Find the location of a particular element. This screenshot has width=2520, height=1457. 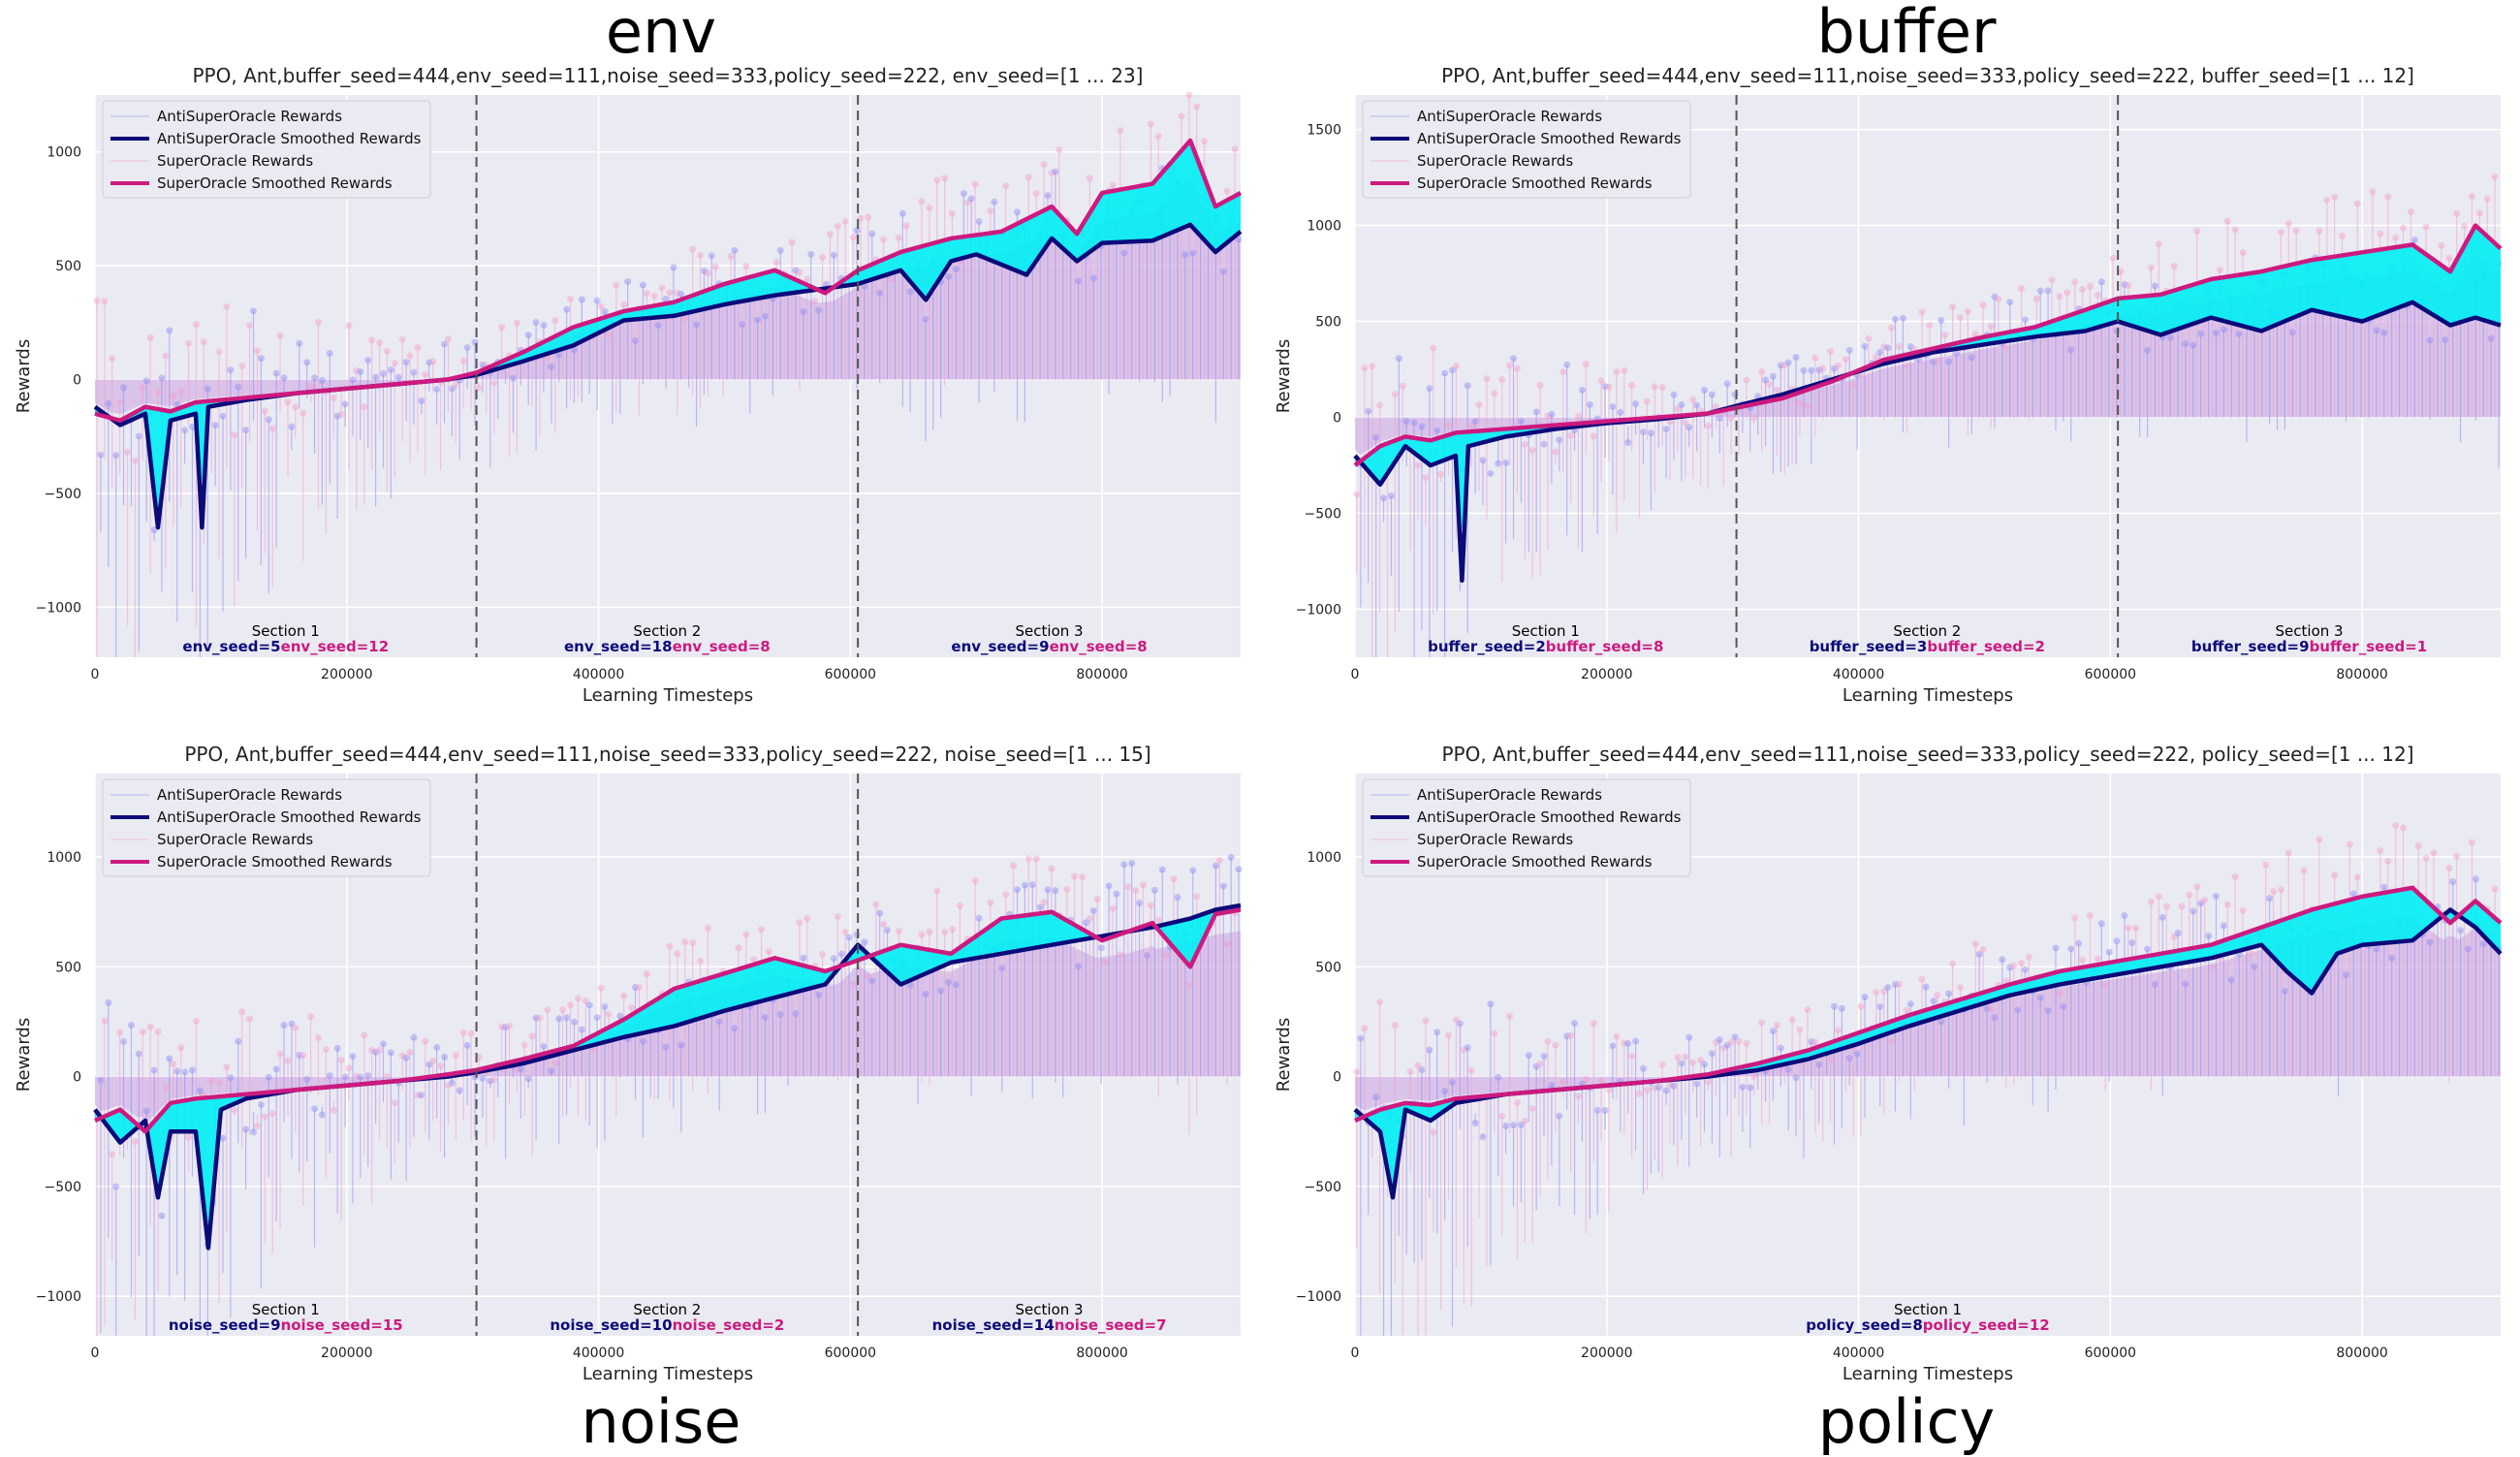

section-seed-label: noise_seed=9noise_seed=15 is located at coordinates (286, 1325).